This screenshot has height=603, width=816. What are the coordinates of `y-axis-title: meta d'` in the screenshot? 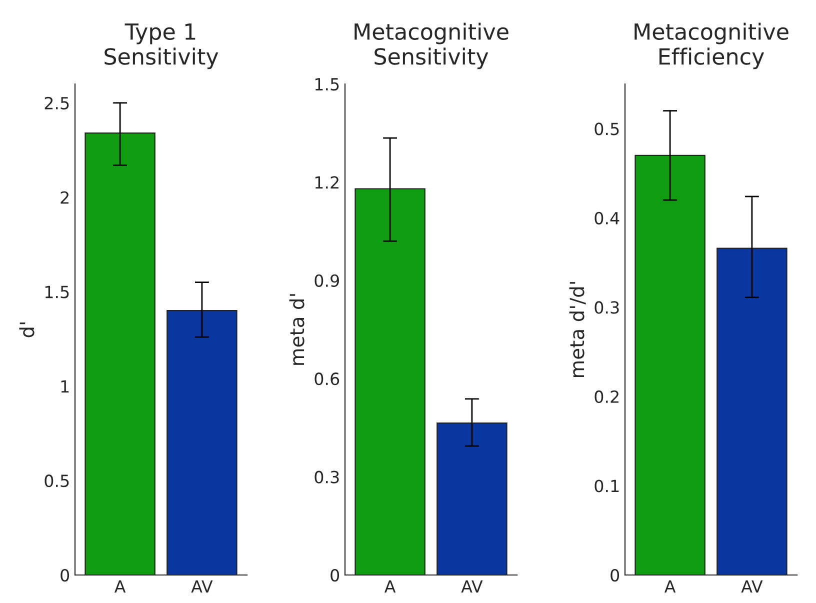 It's located at (296, 329).